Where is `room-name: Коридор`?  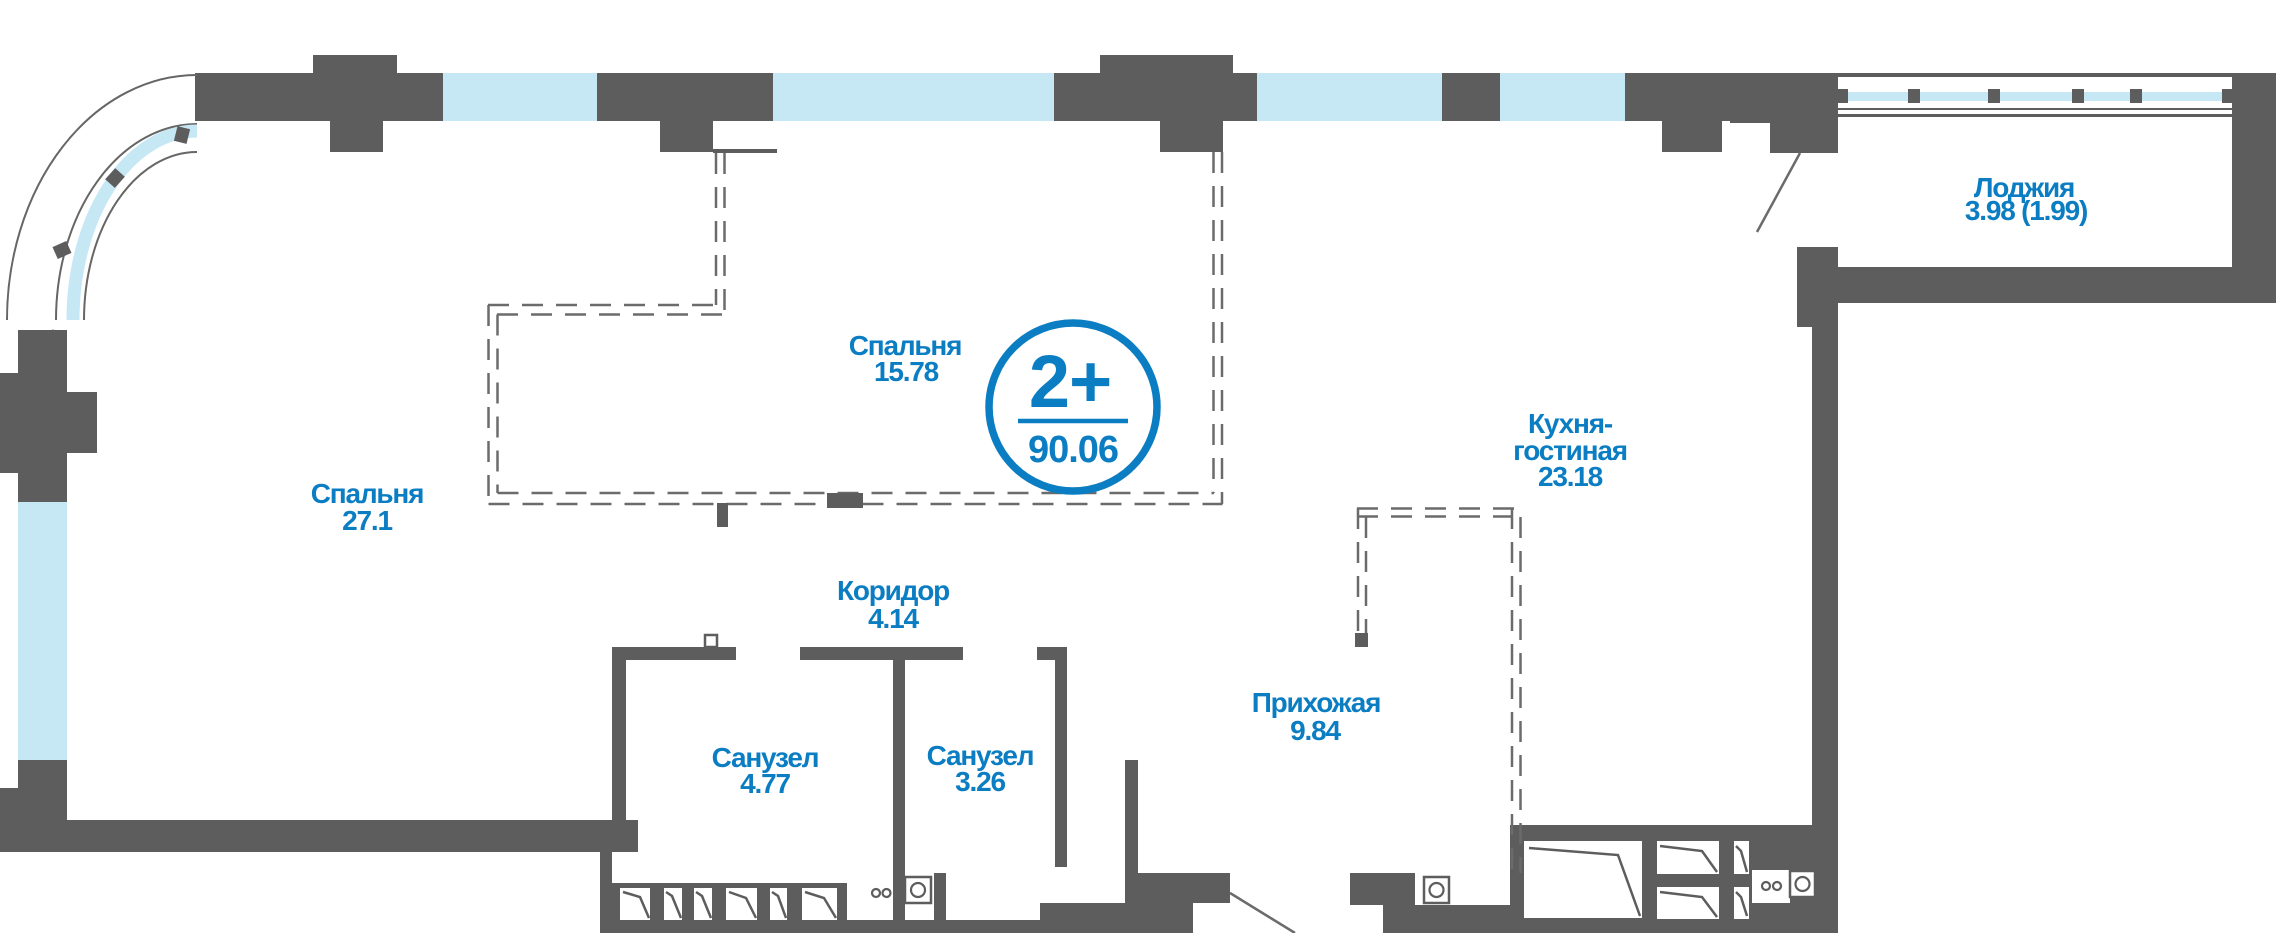
room-name: Коридор is located at coordinates (893, 590).